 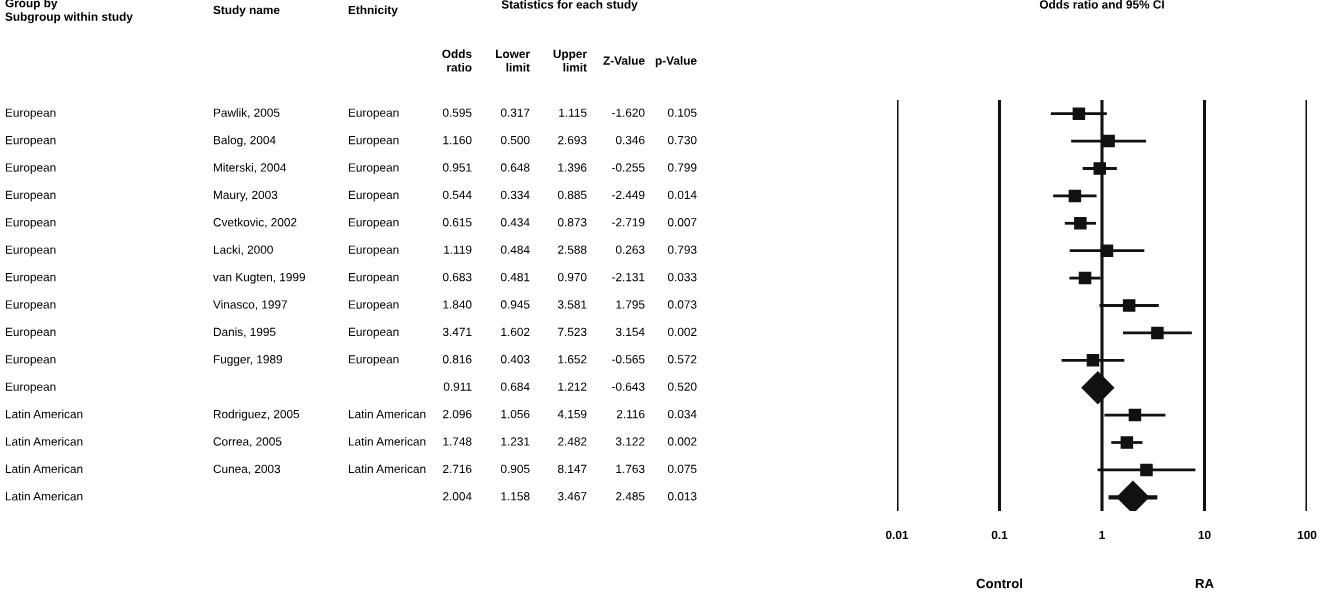 What do you see at coordinates (515, 414) in the screenshot?
I see `text: 1.056` at bounding box center [515, 414].